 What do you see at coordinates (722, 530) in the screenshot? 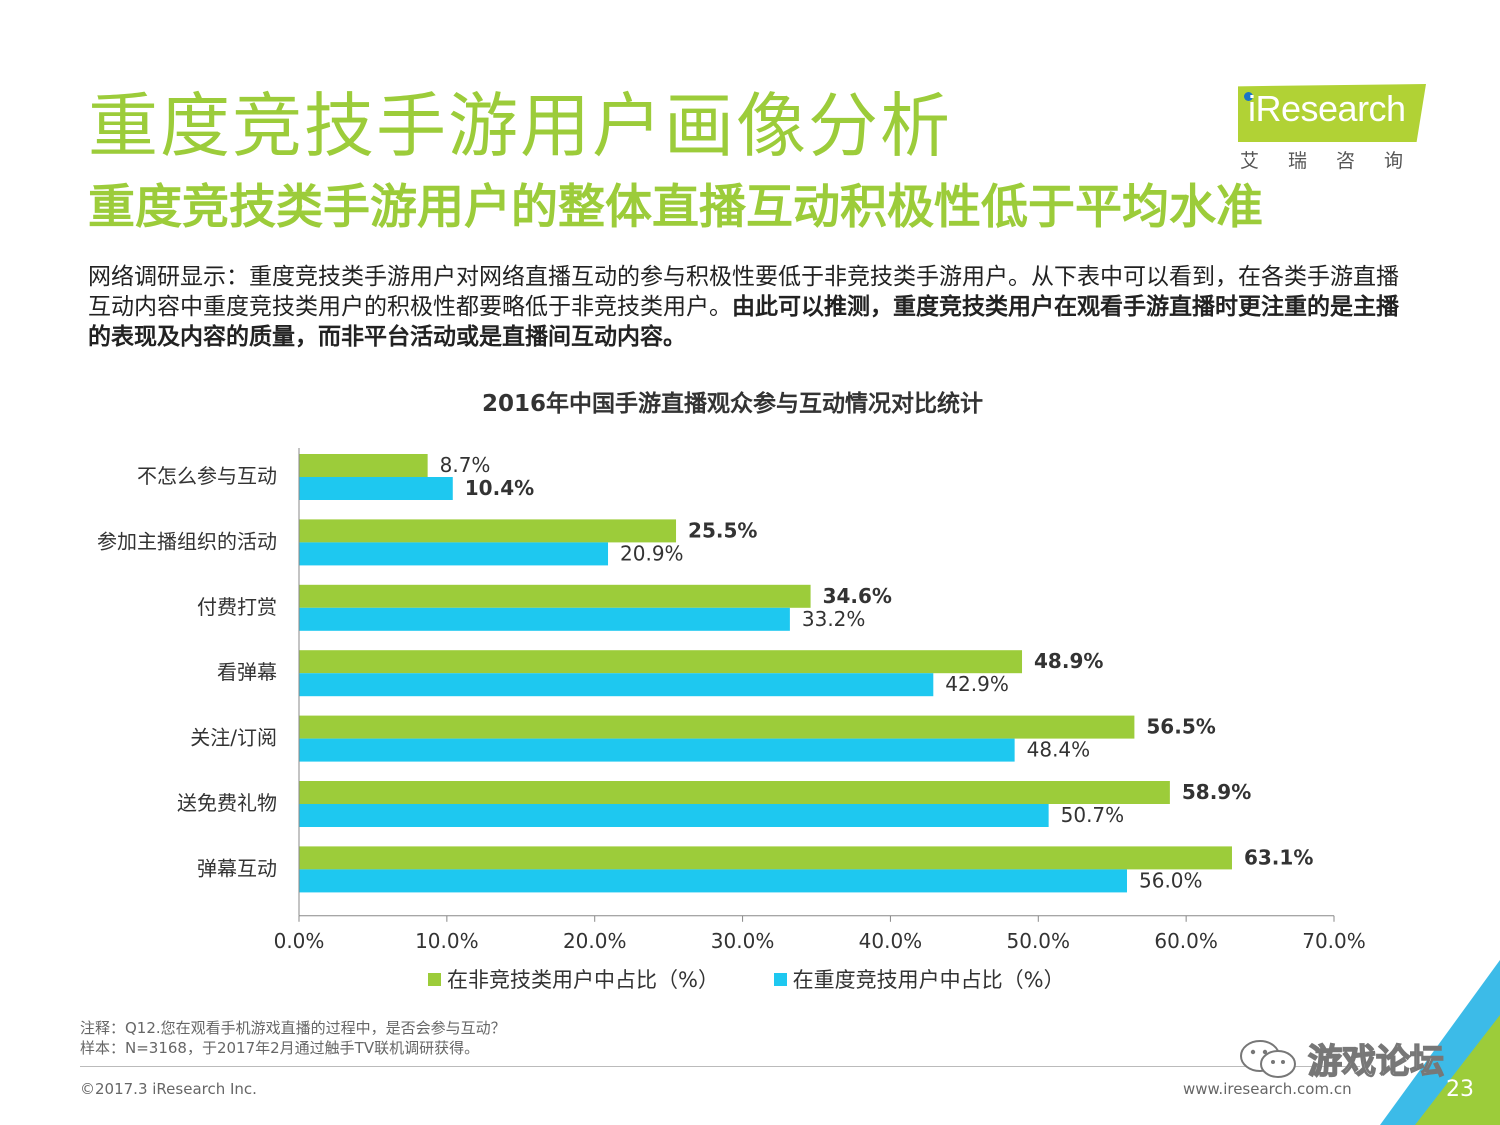
I see `data-label: 25.5%` at bounding box center [722, 530].